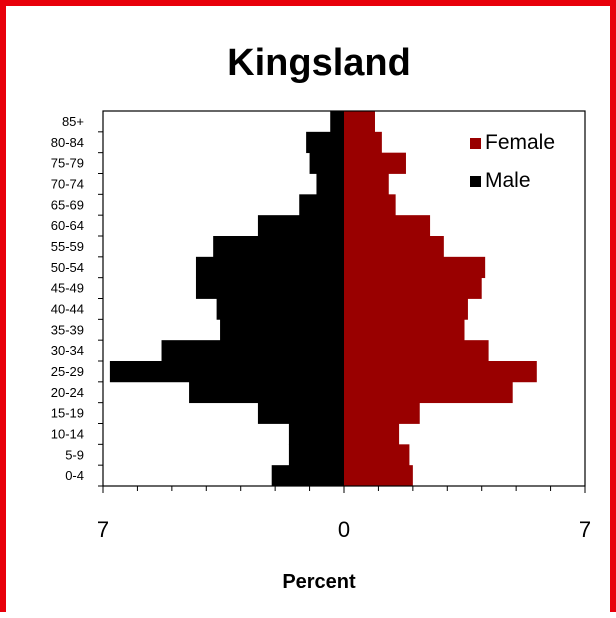 The width and height of the screenshot is (616, 618). What do you see at coordinates (67, 329) in the screenshot?
I see `y-tick-label-35-39: 35-39` at bounding box center [67, 329].